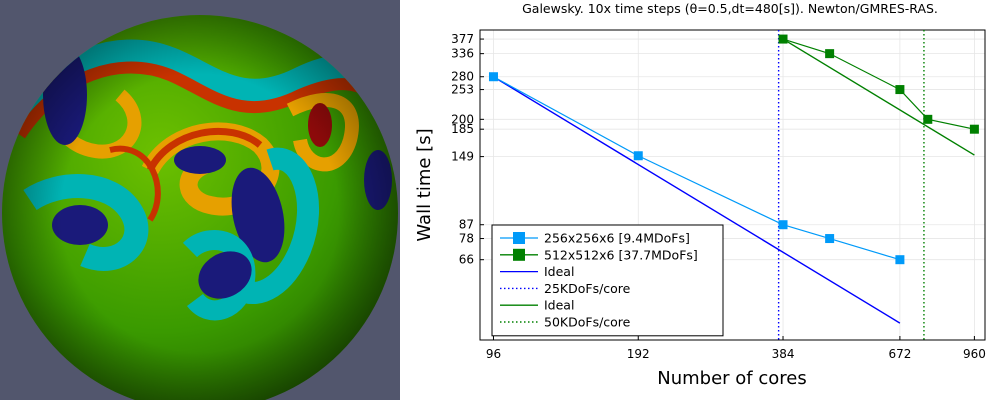 The width and height of the screenshot is (1000, 404). I want to click on y-tick-label: 185, so click(462, 129).